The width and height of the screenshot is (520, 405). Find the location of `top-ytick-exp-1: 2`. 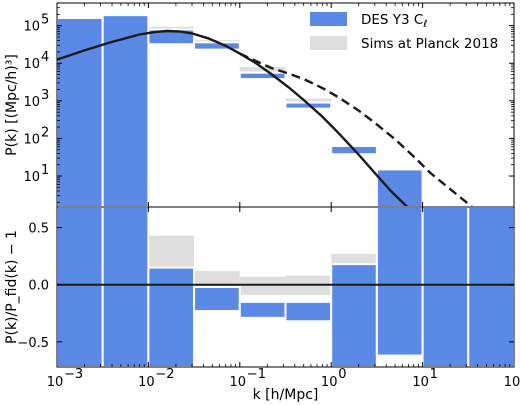

top-ytick-exp-1: 2 is located at coordinates (45, 132).